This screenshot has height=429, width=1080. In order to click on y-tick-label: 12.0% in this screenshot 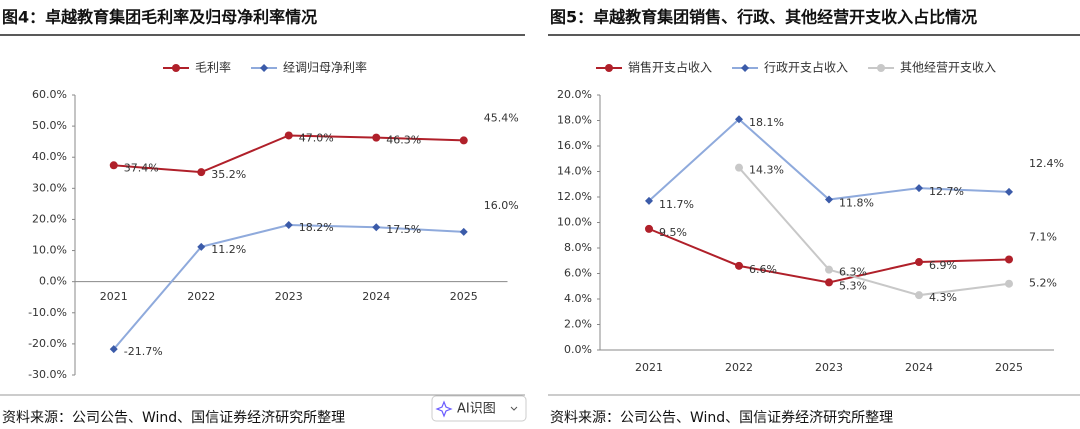, I will do `click(574, 196)`.